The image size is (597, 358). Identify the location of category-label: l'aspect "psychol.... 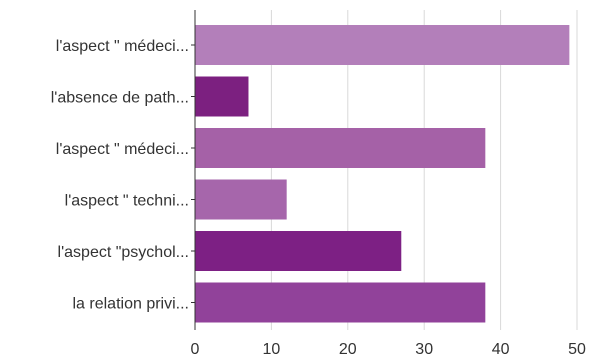
(123, 252).